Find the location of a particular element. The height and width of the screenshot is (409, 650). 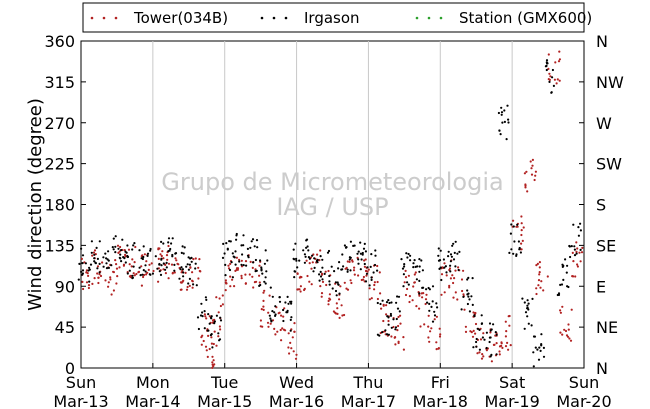

legend-label: Station (GMX600) is located at coordinates (525, 18).